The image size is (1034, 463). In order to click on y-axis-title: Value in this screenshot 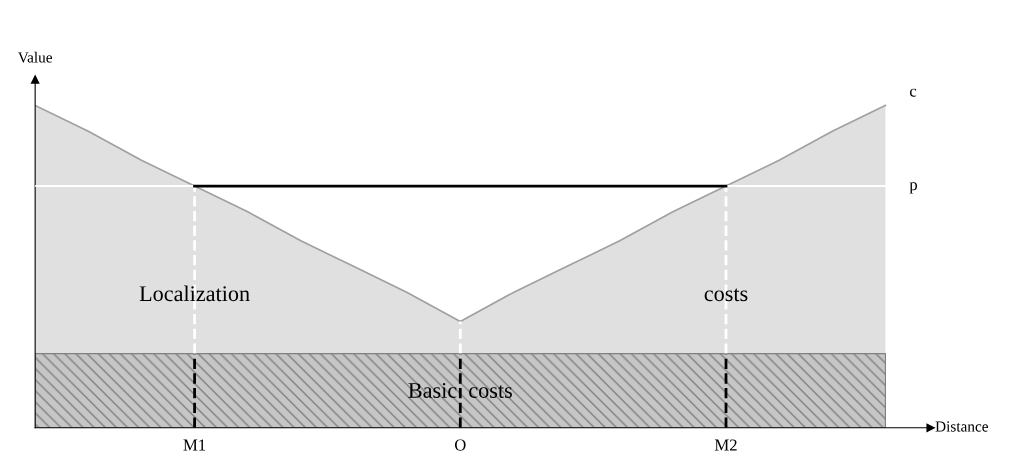, I will do `click(35, 57)`.